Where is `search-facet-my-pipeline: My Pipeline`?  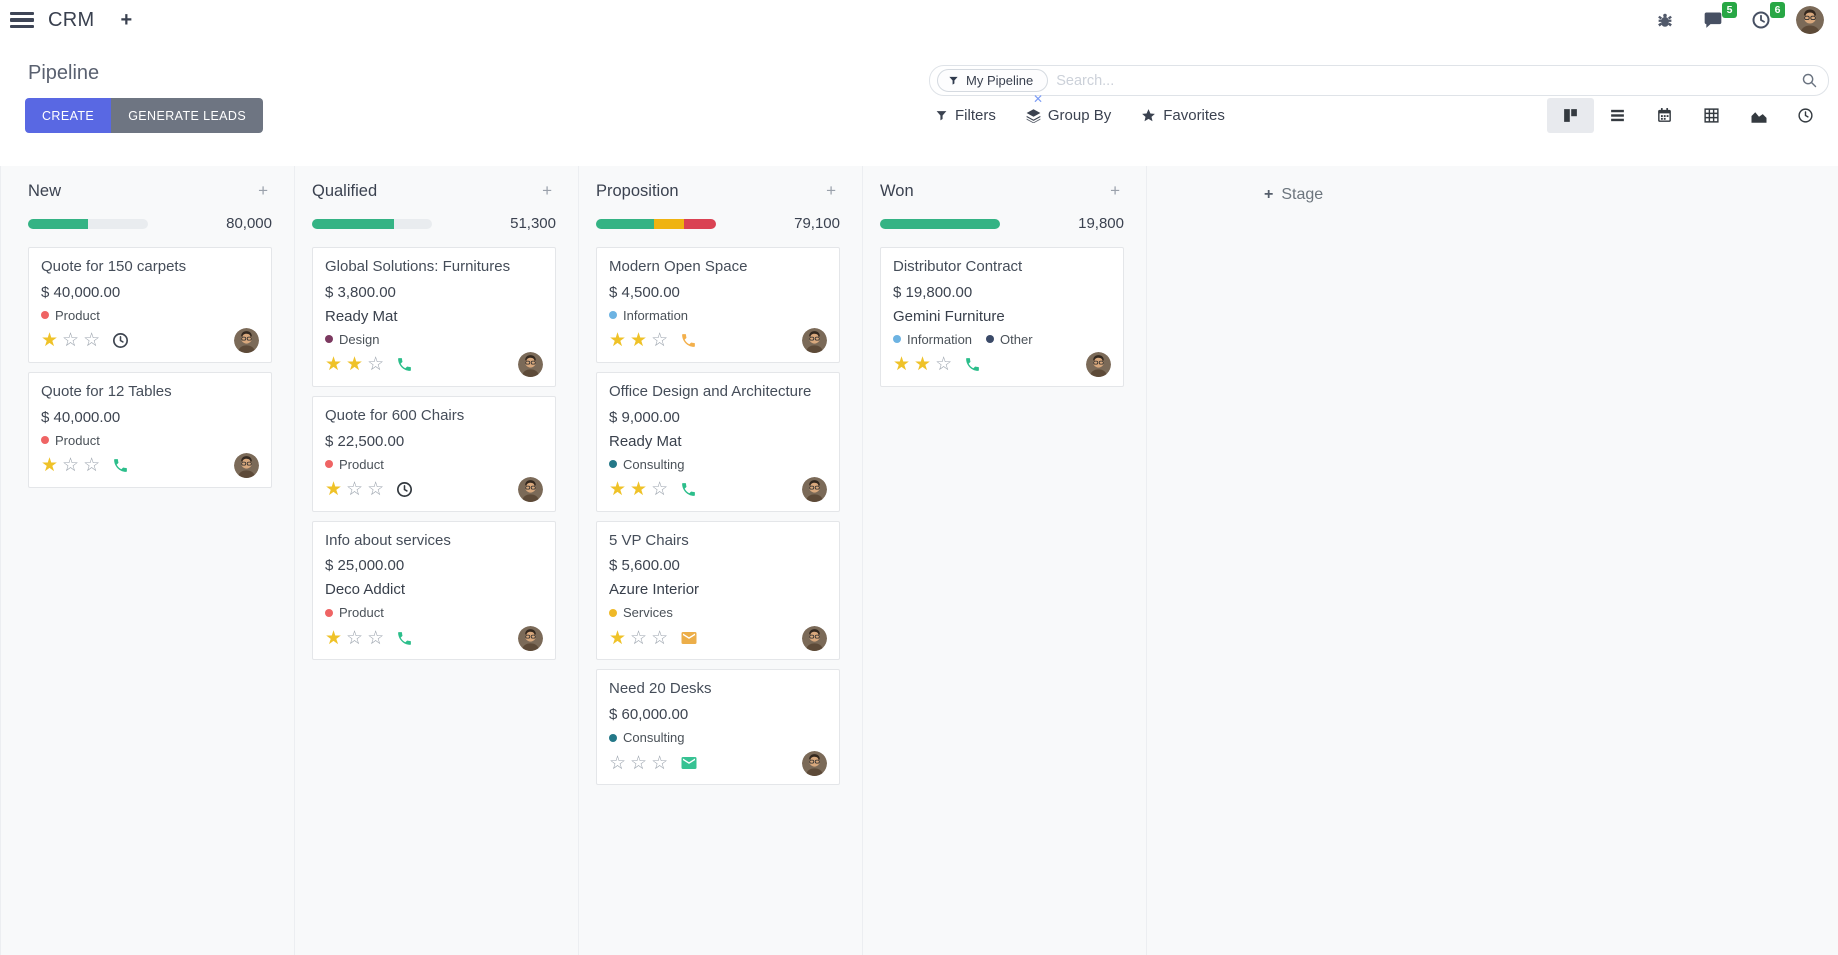 search-facet-my-pipeline: My Pipeline is located at coordinates (993, 80).